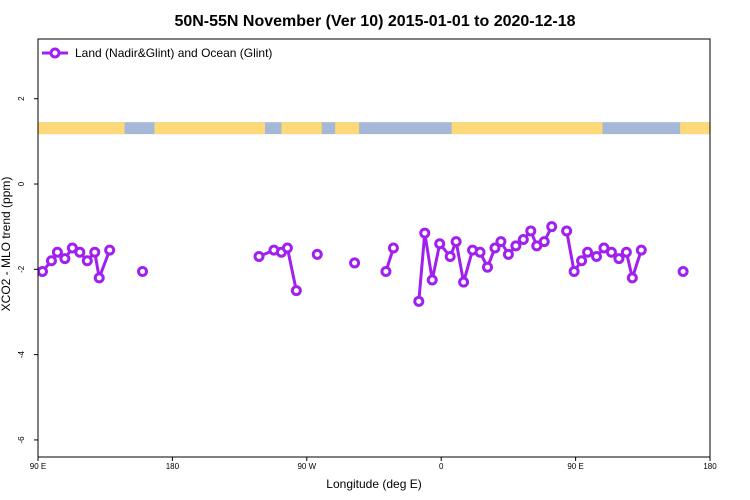 The image size is (750, 500). I want to click on x-tick-label: 90 W, so click(306, 466).